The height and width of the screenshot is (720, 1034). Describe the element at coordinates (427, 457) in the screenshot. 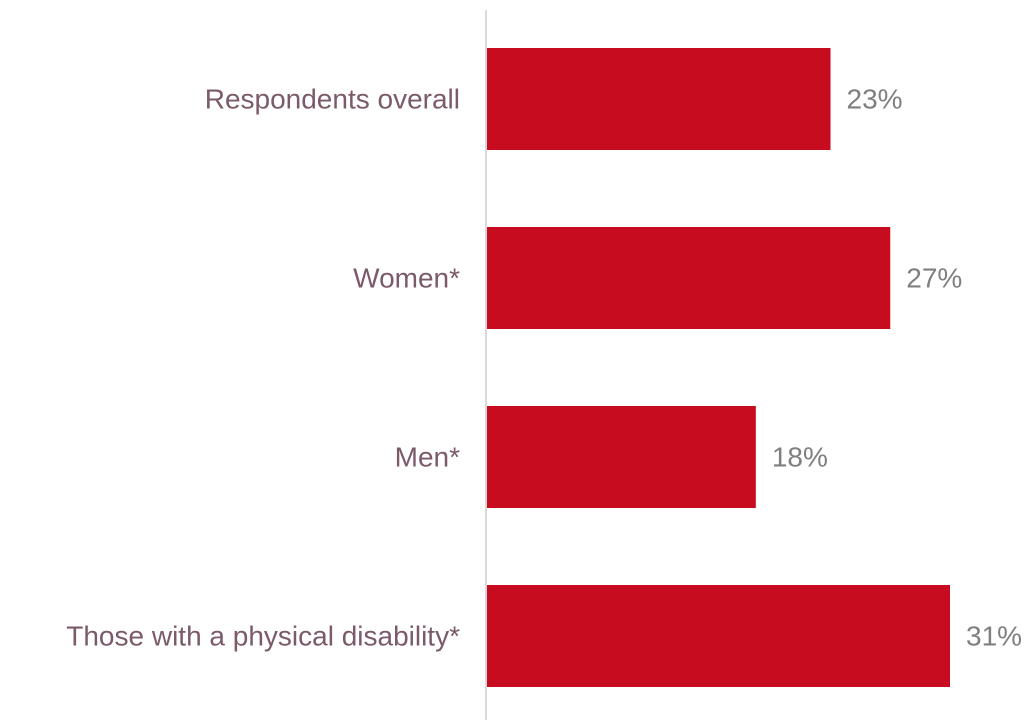

I see `category-label-2: Men*` at that location.